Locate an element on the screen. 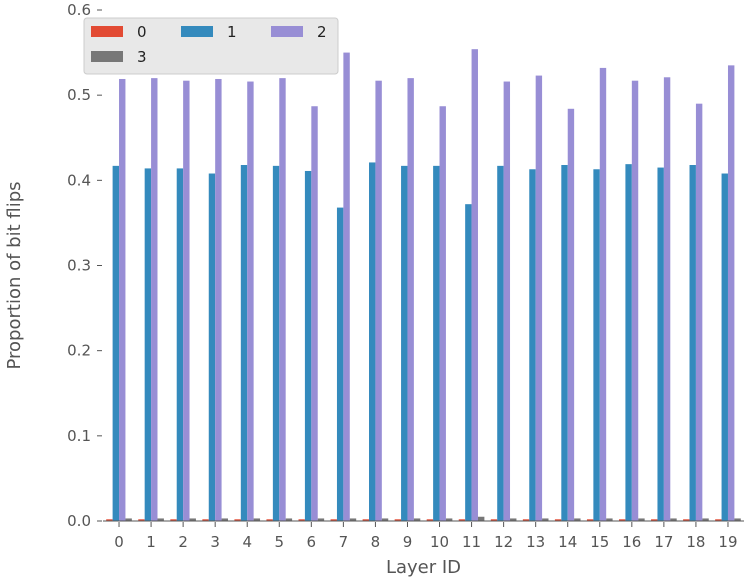 The height and width of the screenshot is (581, 747). y-tick-label: 0.4 is located at coordinates (79, 180).